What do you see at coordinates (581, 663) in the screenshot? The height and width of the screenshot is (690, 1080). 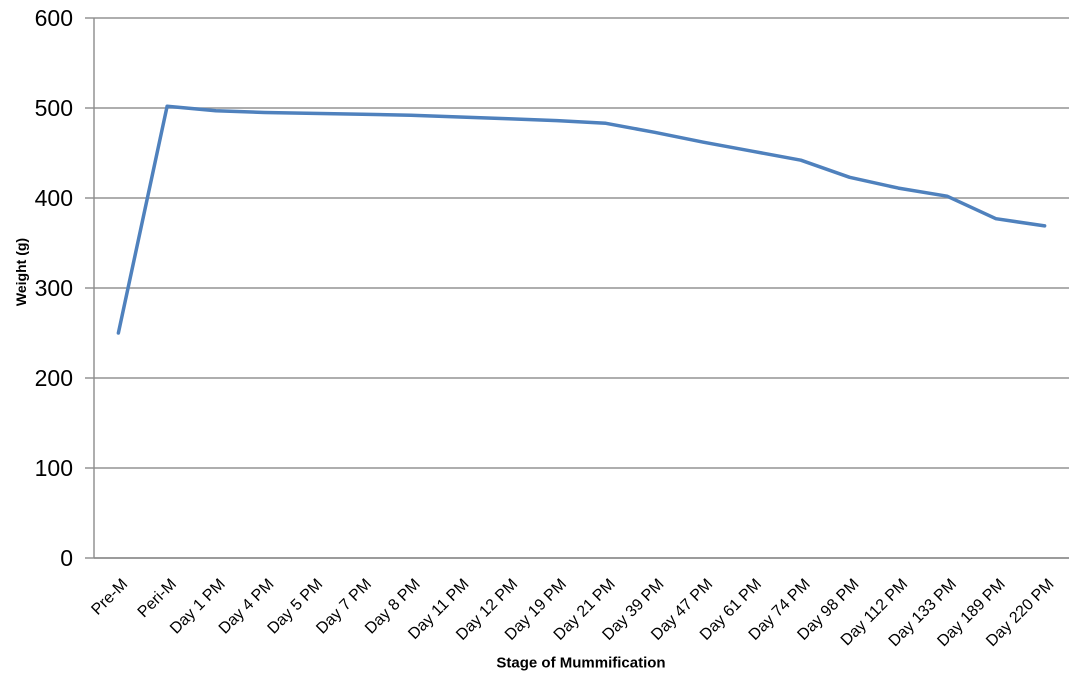 I see `x-axis-title: Stage of Mummification` at bounding box center [581, 663].